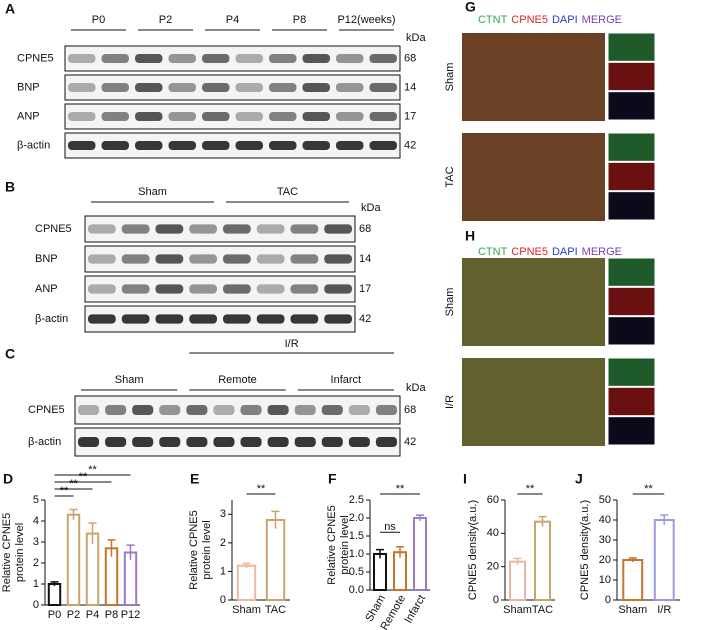 This screenshot has width=726, height=630. I want to click on y-axis-label: Relative CPNE5, so click(194, 549).